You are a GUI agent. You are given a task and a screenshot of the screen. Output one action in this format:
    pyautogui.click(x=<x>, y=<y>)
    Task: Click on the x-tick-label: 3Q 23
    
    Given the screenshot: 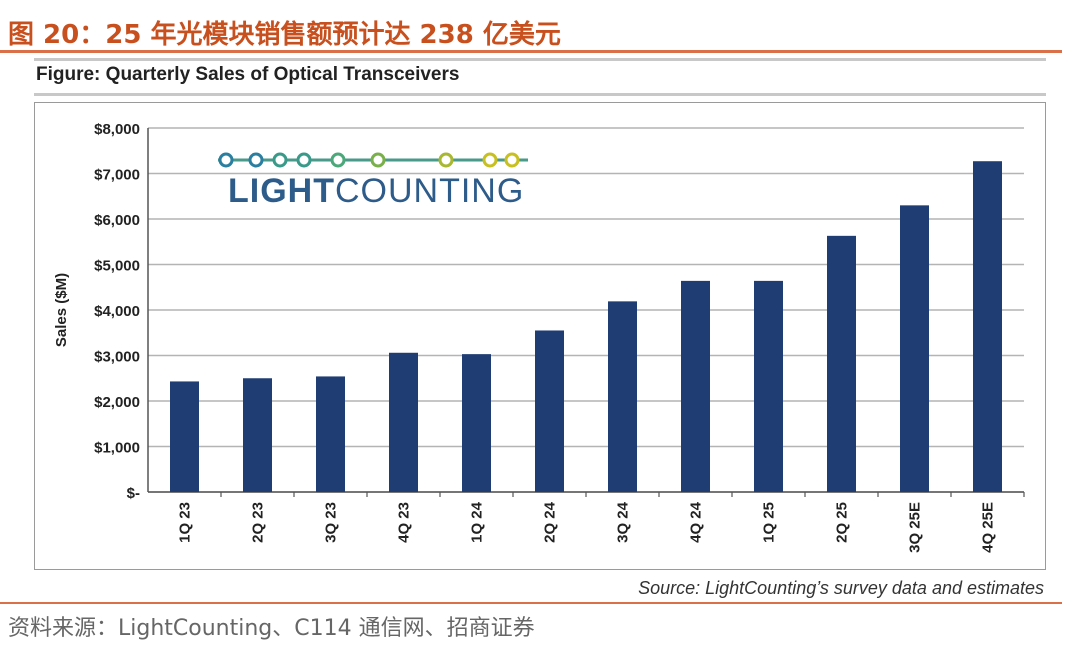 What is the action you would take?
    pyautogui.click(x=331, y=522)
    